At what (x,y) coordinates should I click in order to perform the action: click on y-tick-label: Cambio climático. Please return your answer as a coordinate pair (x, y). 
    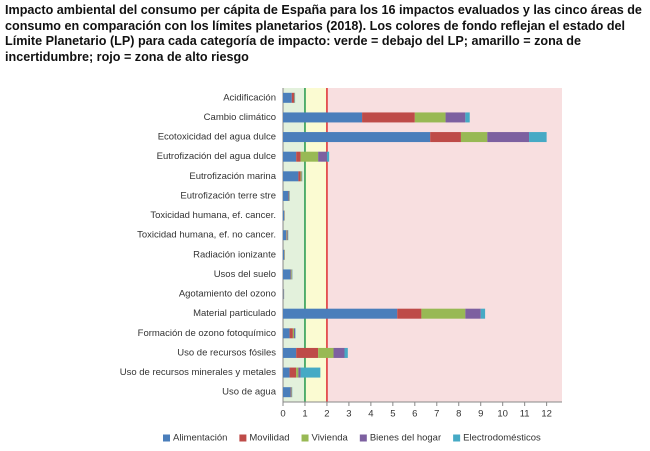
    Looking at the image, I should click on (240, 117).